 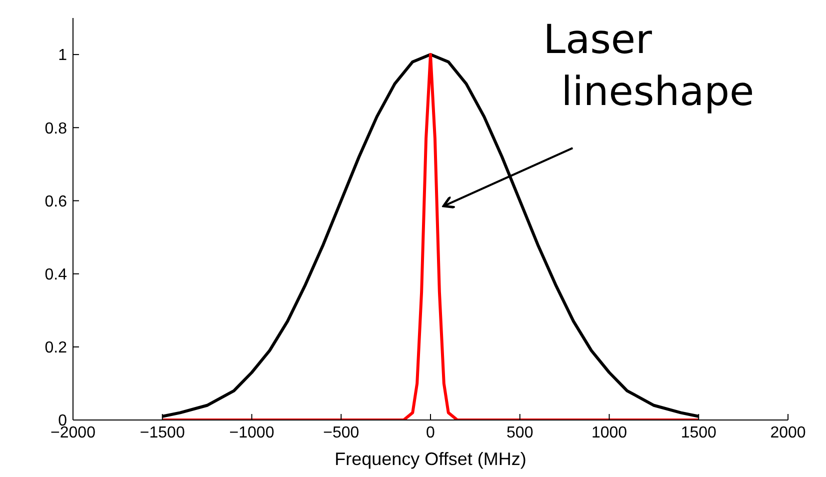 What do you see at coordinates (520, 433) in the screenshot?
I see `x-tick-label: 500` at bounding box center [520, 433].